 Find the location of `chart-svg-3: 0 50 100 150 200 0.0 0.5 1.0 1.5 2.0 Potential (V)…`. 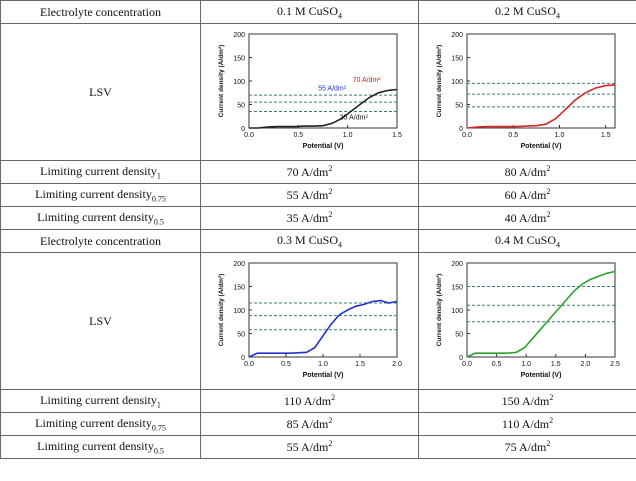

chart-svg-3: 0 50 100 150 200 0.0 0.5 1.0 1.5 2.0 Potential (V)… is located at coordinates (310, 320).